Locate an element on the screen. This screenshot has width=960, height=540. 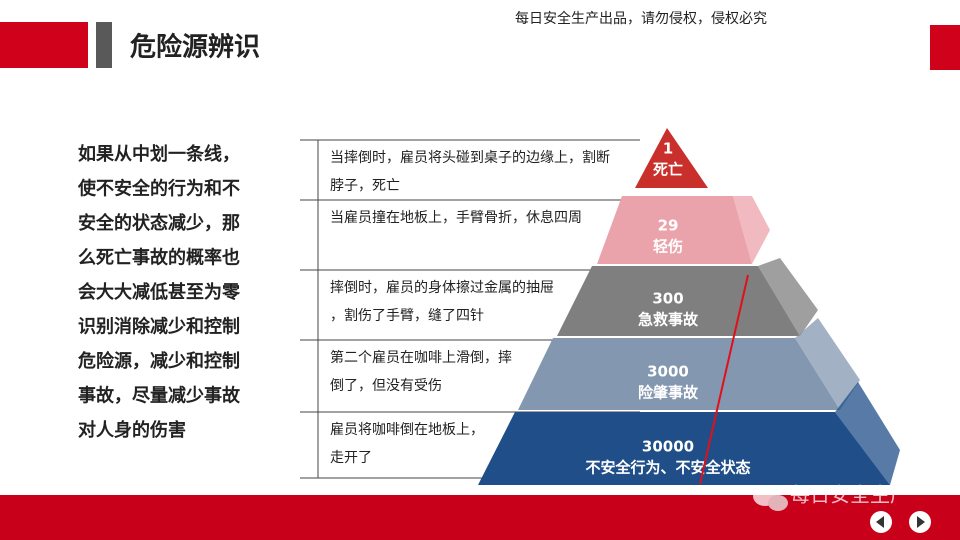
level-description: 脖子，死亡 is located at coordinates (365, 186).